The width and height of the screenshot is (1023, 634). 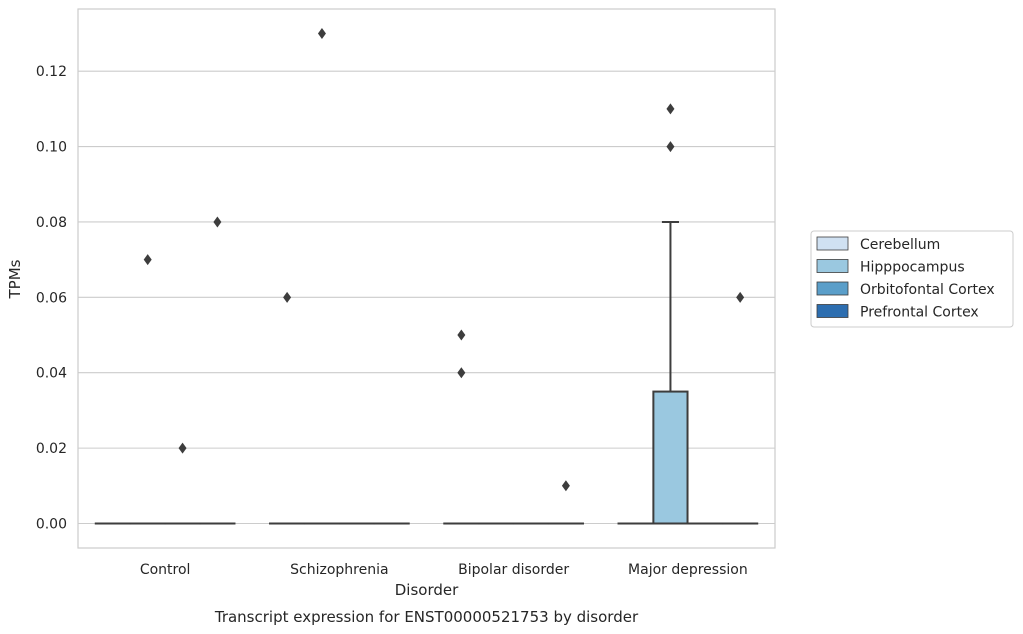 What do you see at coordinates (51, 449) in the screenshot?
I see `y-tick-label: 0.02` at bounding box center [51, 449].